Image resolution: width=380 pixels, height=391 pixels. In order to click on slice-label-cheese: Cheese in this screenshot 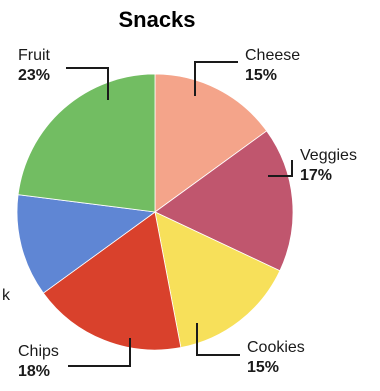, I will do `click(272, 55)`.